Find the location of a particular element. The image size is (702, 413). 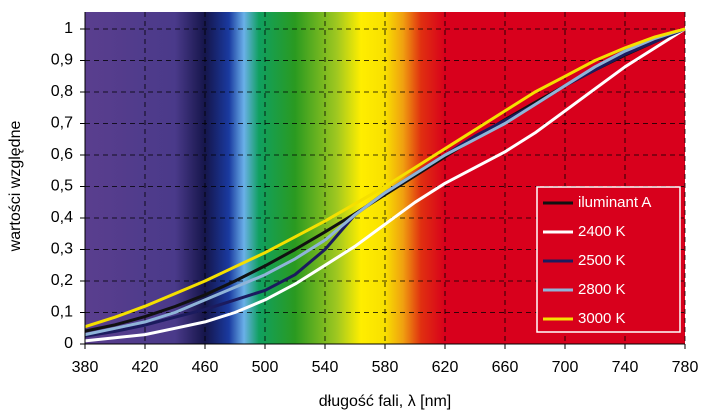

x-tick-label: 780 is located at coordinates (685, 367).